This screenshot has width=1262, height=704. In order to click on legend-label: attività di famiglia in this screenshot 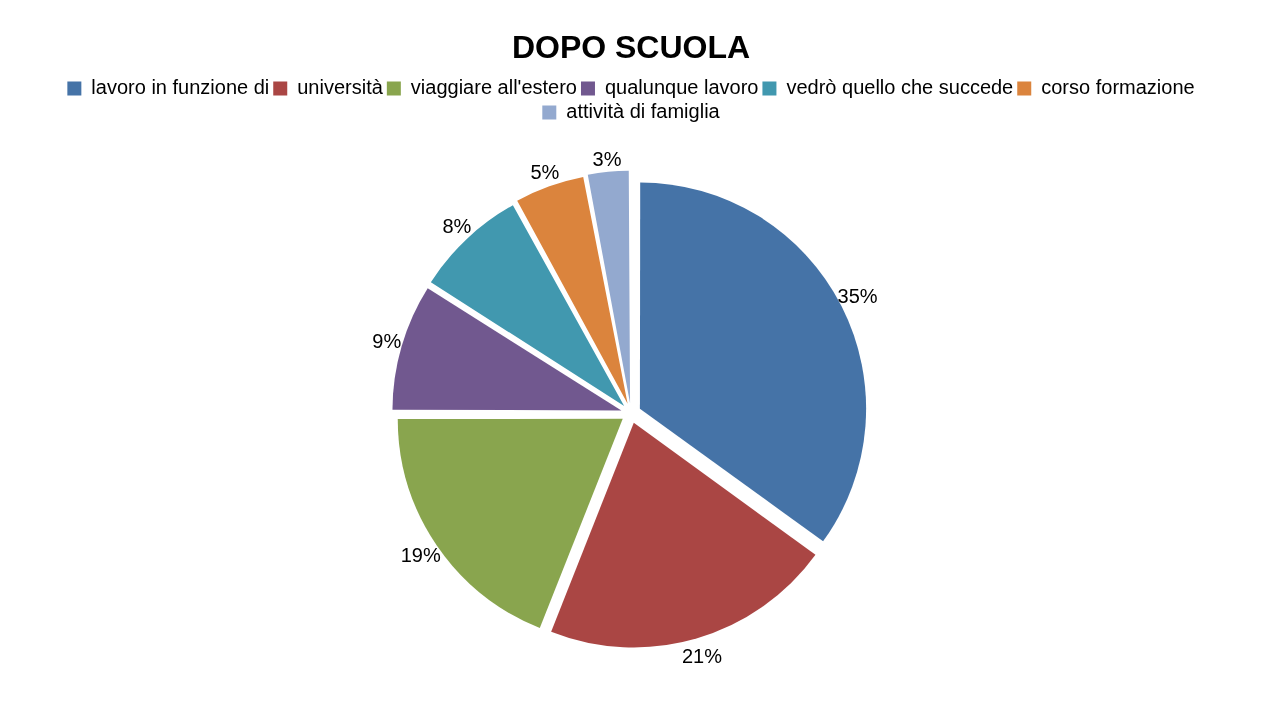, I will do `click(643, 110)`.